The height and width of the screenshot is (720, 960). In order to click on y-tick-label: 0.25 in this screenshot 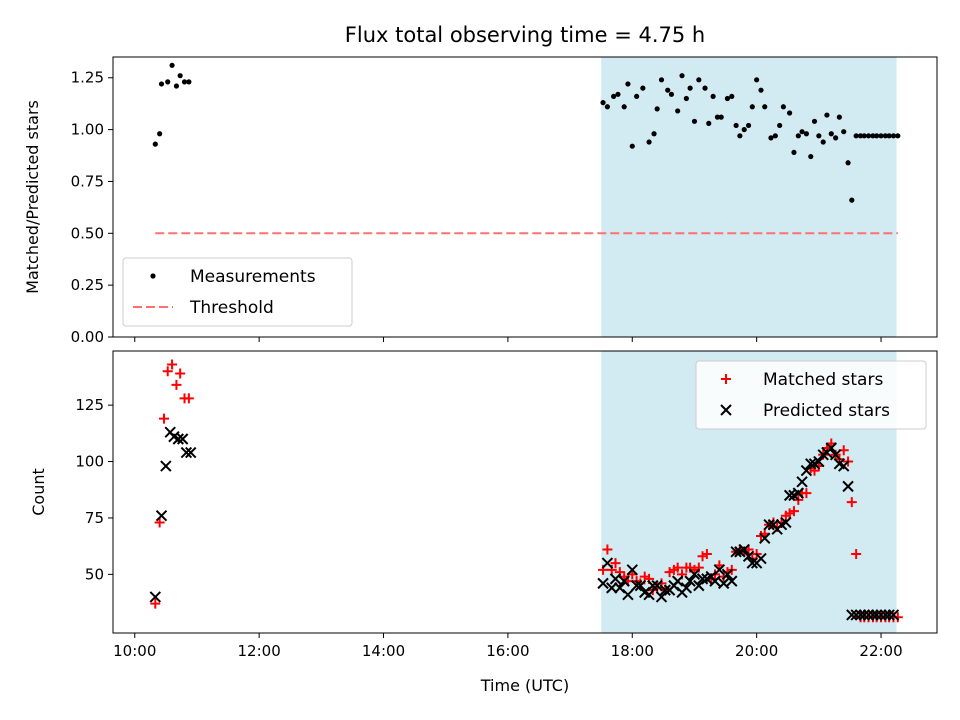, I will do `click(87, 285)`.